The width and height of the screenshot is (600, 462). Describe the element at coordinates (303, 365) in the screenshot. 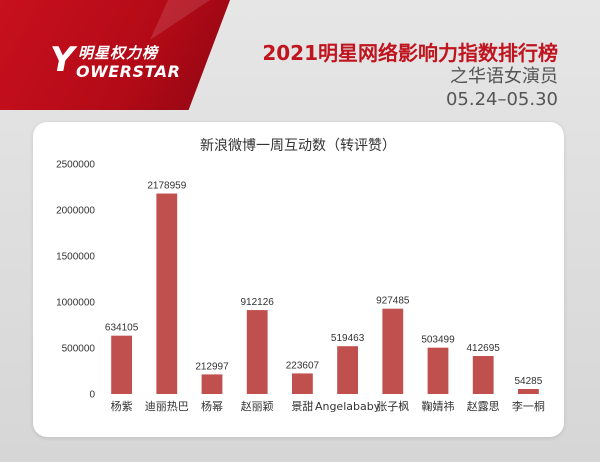

I see `bar-data-label: 223607` at that location.